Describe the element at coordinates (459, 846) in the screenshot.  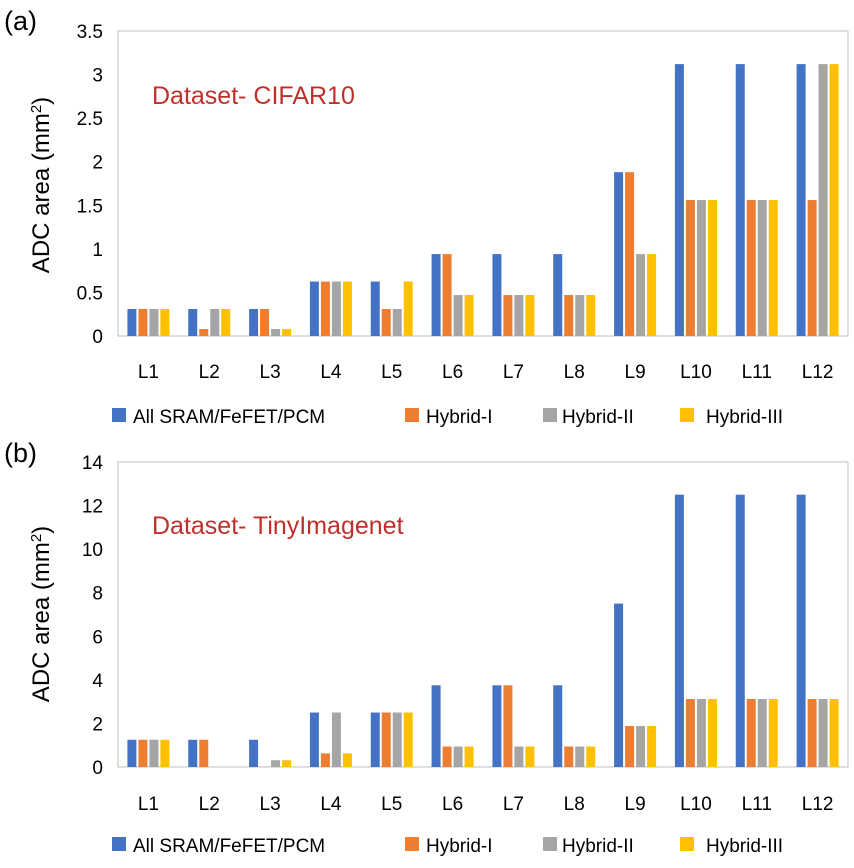
I see `legend-label: Hybrid-I` at that location.